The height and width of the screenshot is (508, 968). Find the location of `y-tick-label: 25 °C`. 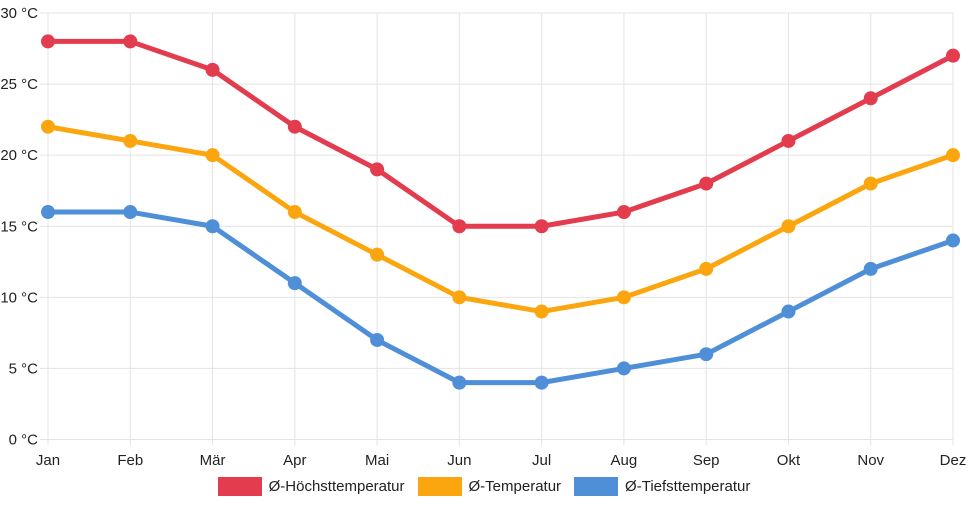

y-tick-label: 25 °C is located at coordinates (19, 84).